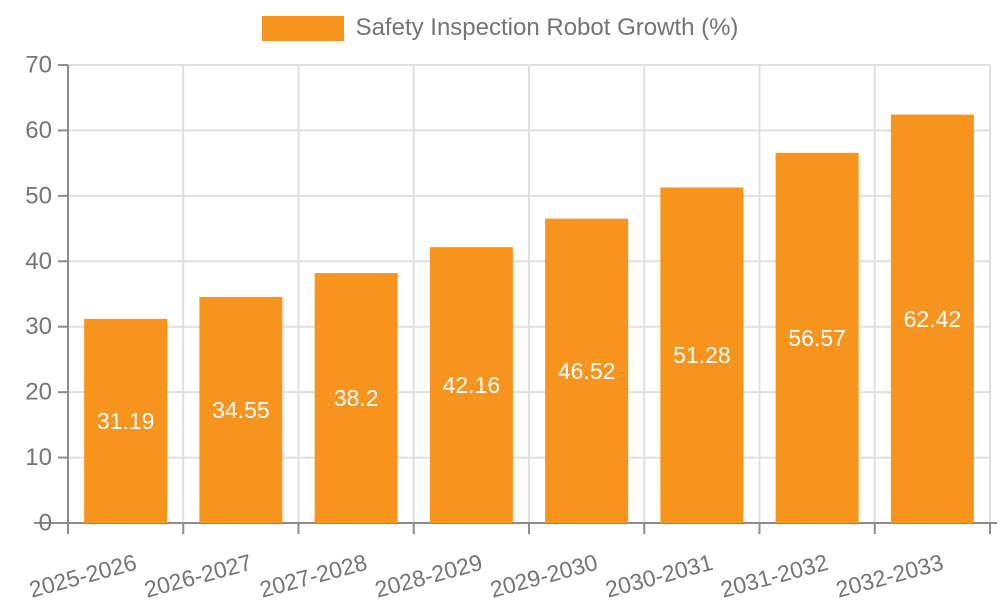 The image size is (1000, 600). I want to click on x-tick-label: 2025-2026, so click(82, 574).